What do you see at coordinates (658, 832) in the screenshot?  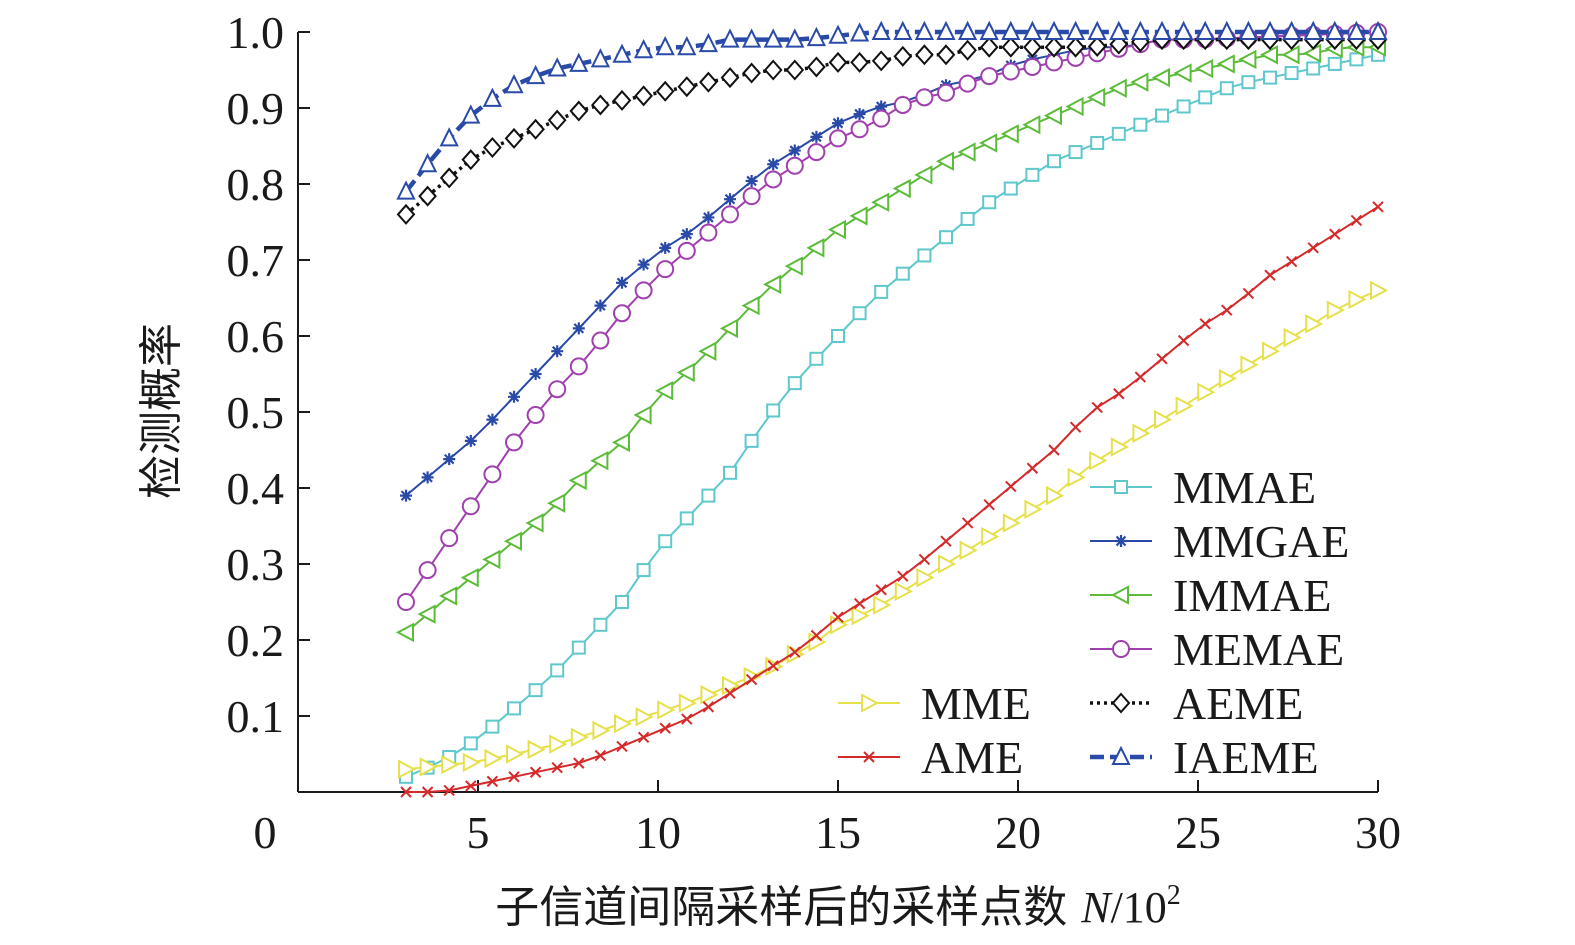 I see `x-tick-label: 10` at bounding box center [658, 832].